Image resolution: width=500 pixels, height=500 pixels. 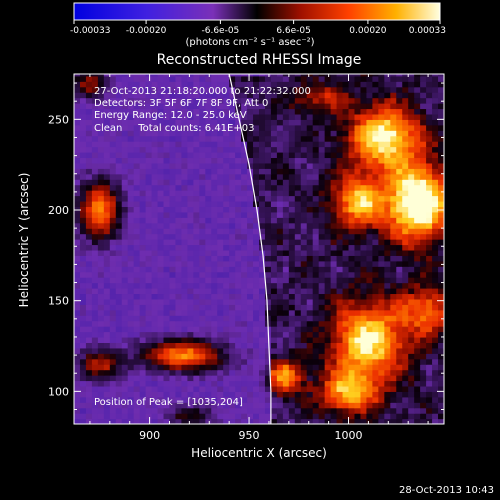 What do you see at coordinates (181, 103) in the screenshot?
I see `detectors-annotation: Detectors: 3F 5F 6F 7F 8F 9F, Att 0` at bounding box center [181, 103].